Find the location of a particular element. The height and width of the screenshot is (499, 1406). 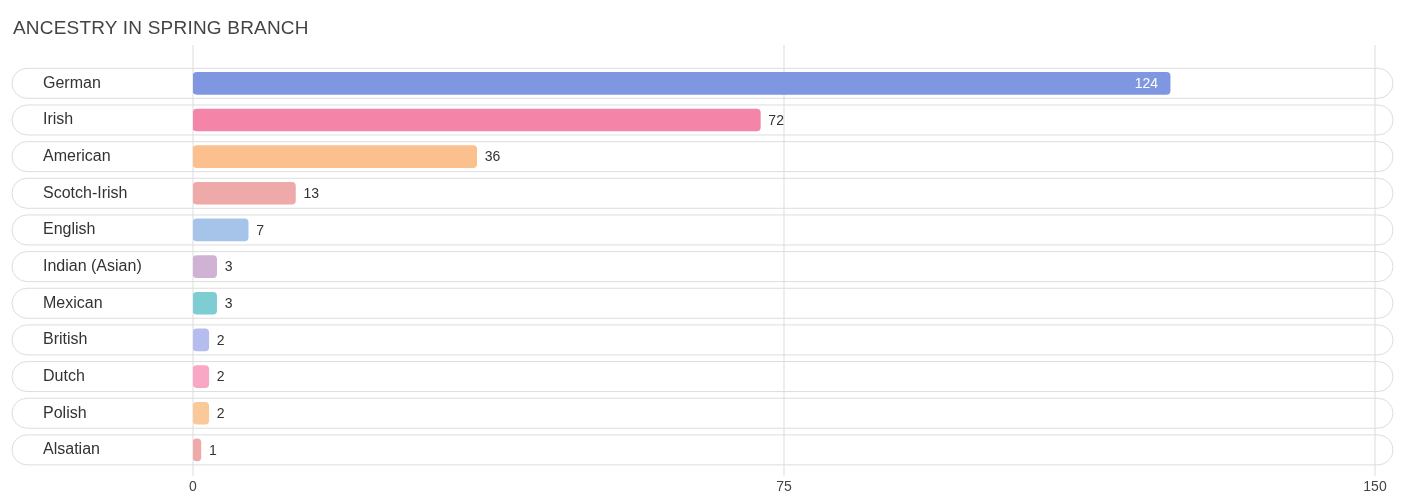

y-tick-label: Irish is located at coordinates (58, 119).